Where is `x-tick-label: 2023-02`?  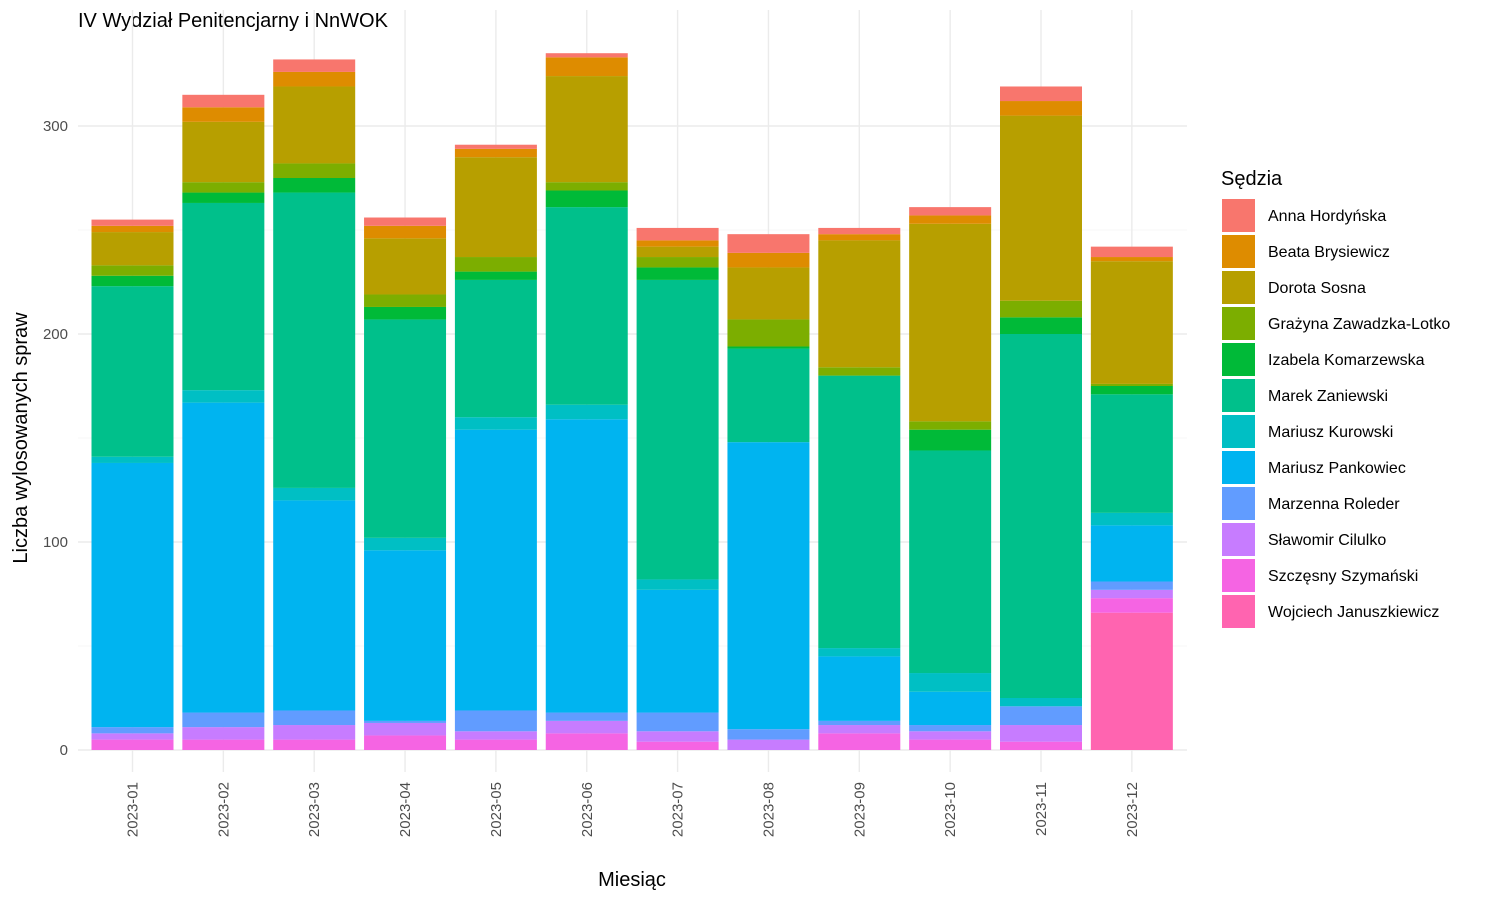 x-tick-label: 2023-02 is located at coordinates (223, 809).